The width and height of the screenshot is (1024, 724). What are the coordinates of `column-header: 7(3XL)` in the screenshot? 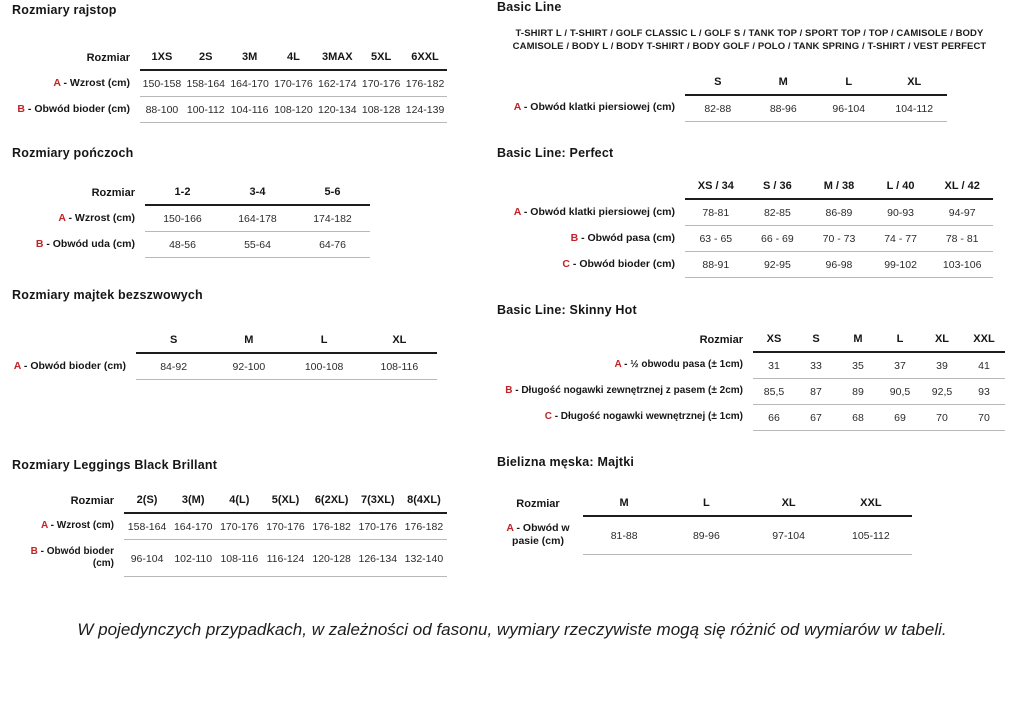 It's located at (377, 504).